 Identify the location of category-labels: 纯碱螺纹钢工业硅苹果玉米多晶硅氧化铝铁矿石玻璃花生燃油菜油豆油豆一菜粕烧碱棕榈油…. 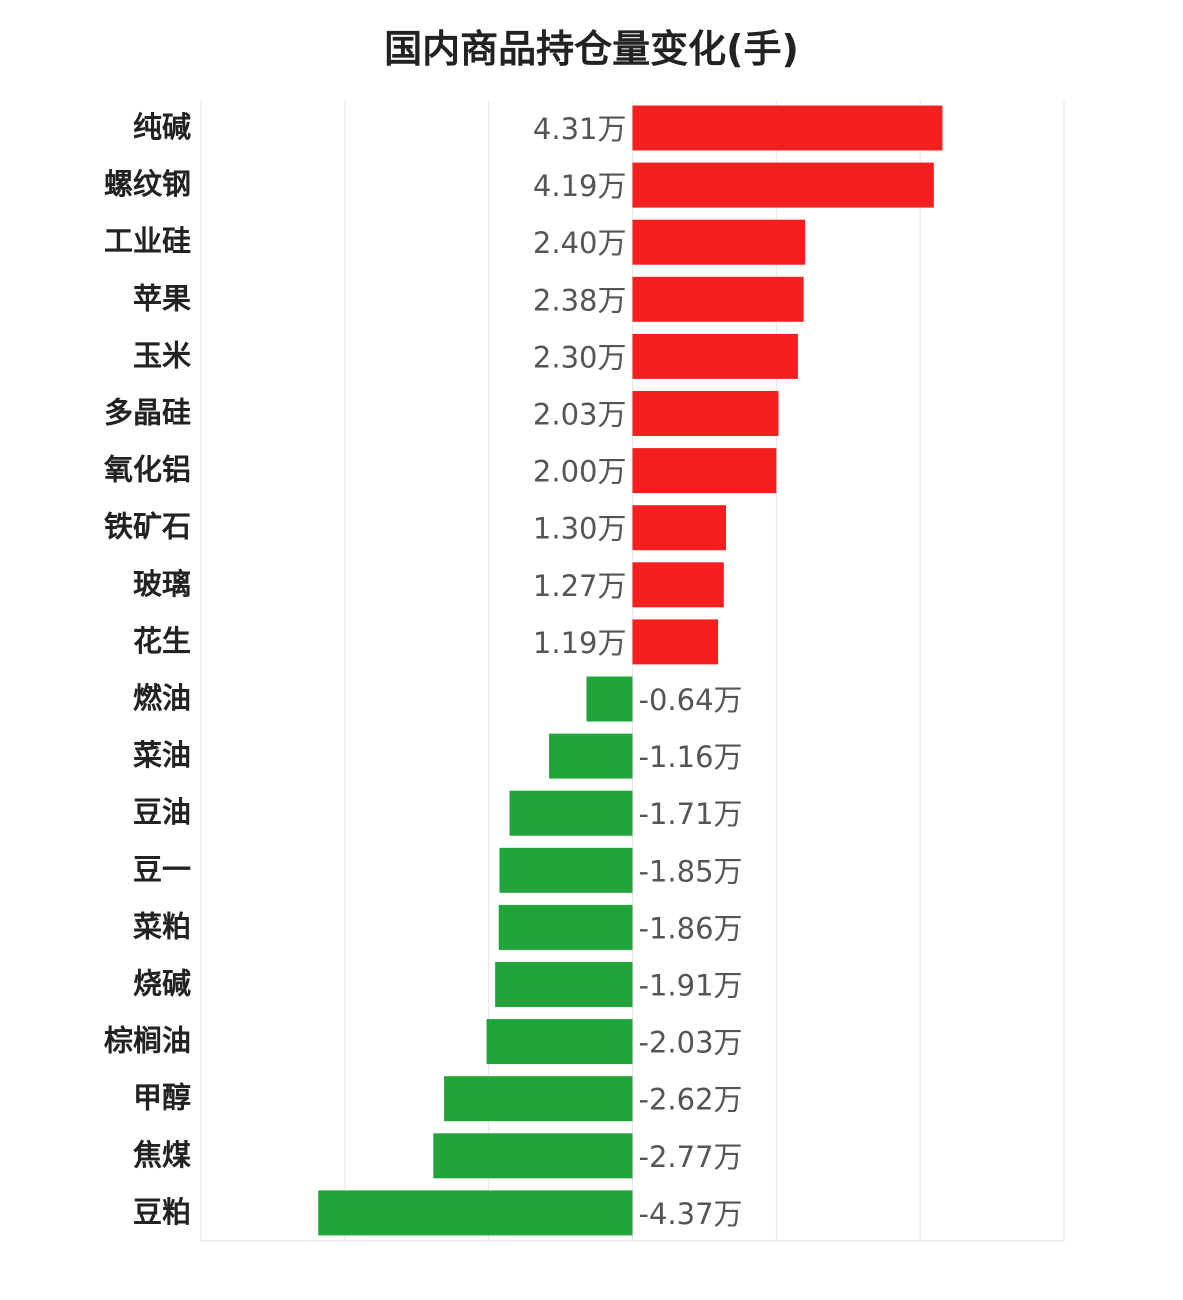
(147, 669).